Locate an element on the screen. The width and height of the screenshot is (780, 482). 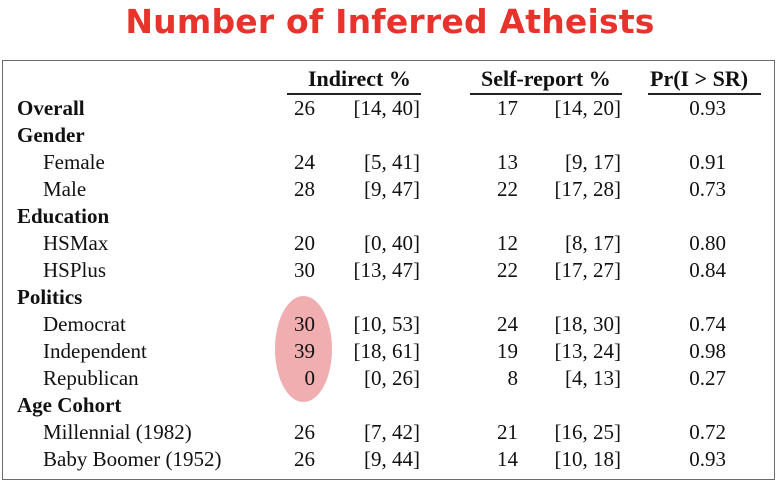
group-label: Age Cohort is located at coordinates (69, 405).